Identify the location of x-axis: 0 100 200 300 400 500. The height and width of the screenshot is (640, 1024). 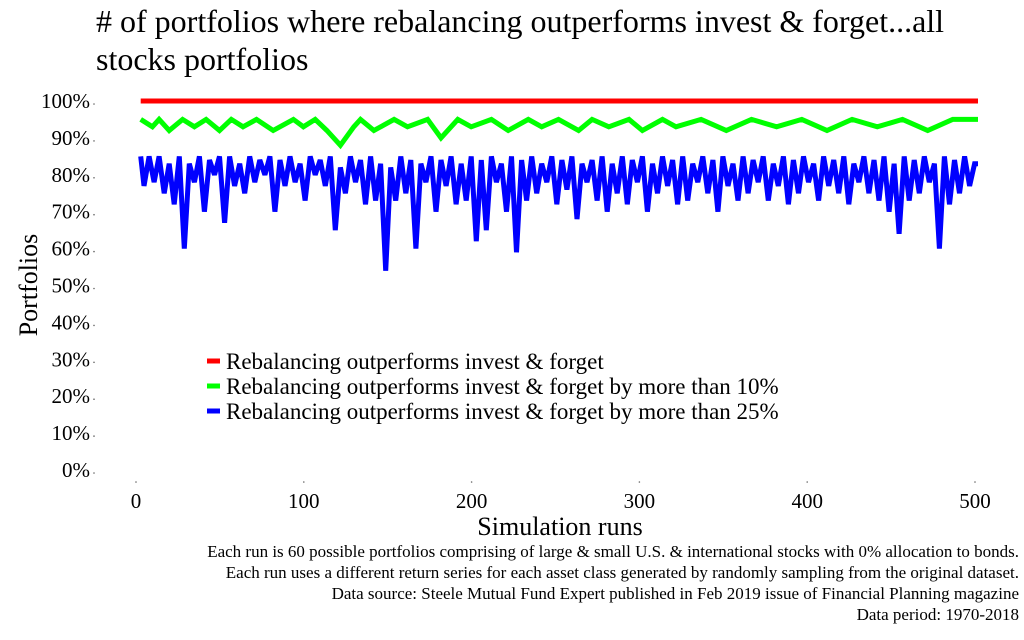
(561, 497).